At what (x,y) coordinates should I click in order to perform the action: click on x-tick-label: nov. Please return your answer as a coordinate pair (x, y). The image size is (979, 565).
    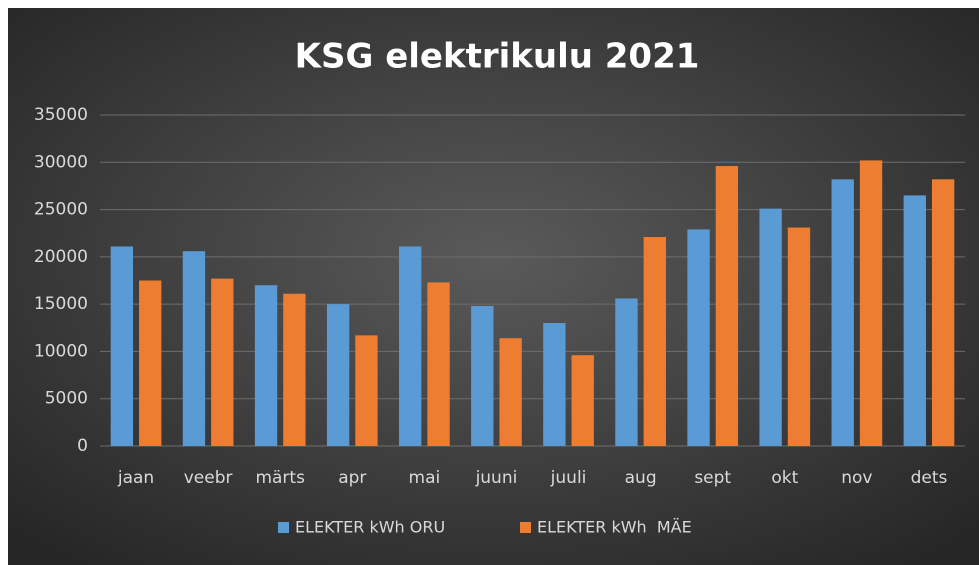
    Looking at the image, I should click on (856, 478).